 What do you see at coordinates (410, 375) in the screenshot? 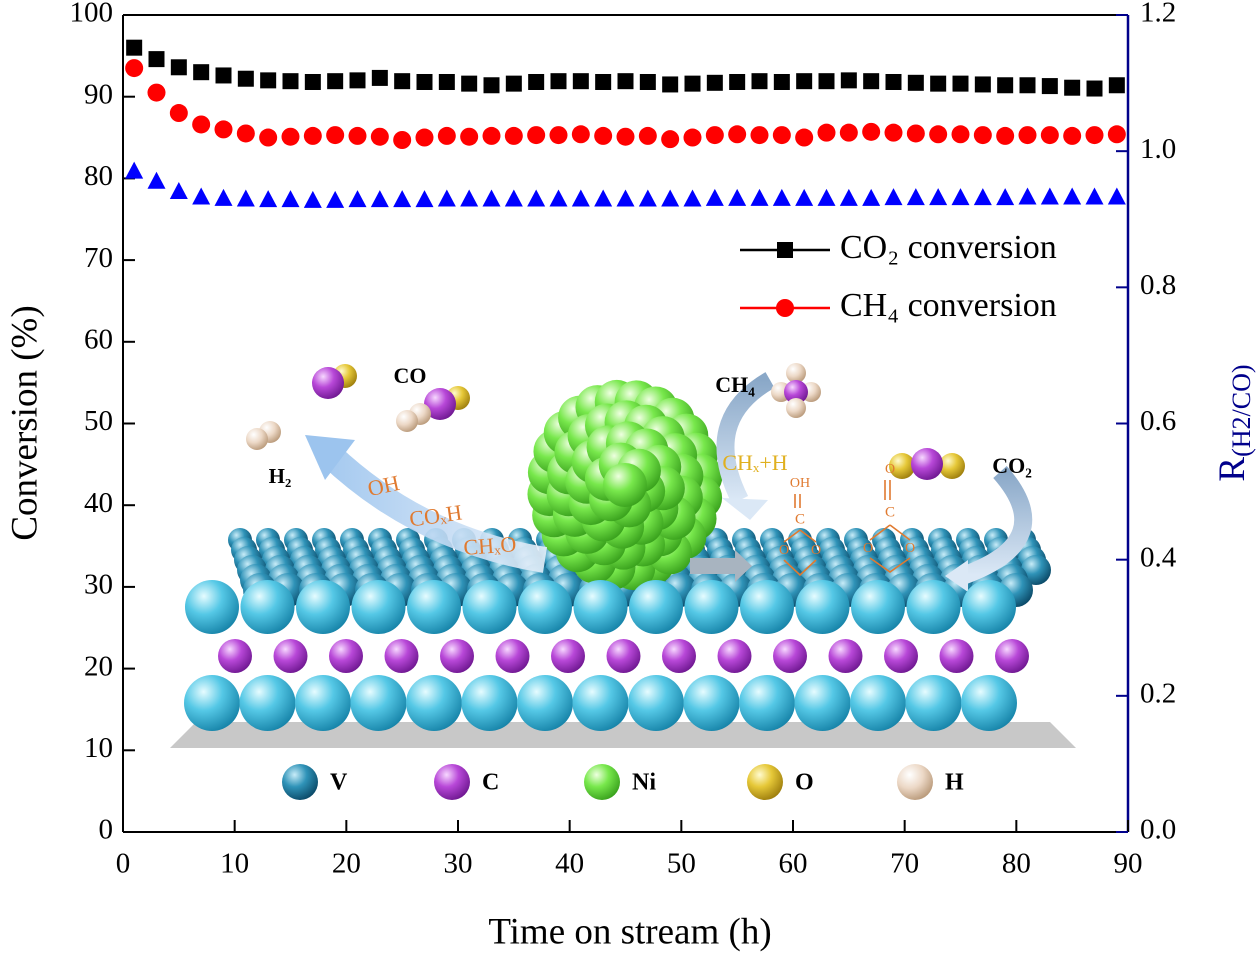
I see `inset-label: CO` at bounding box center [410, 375].